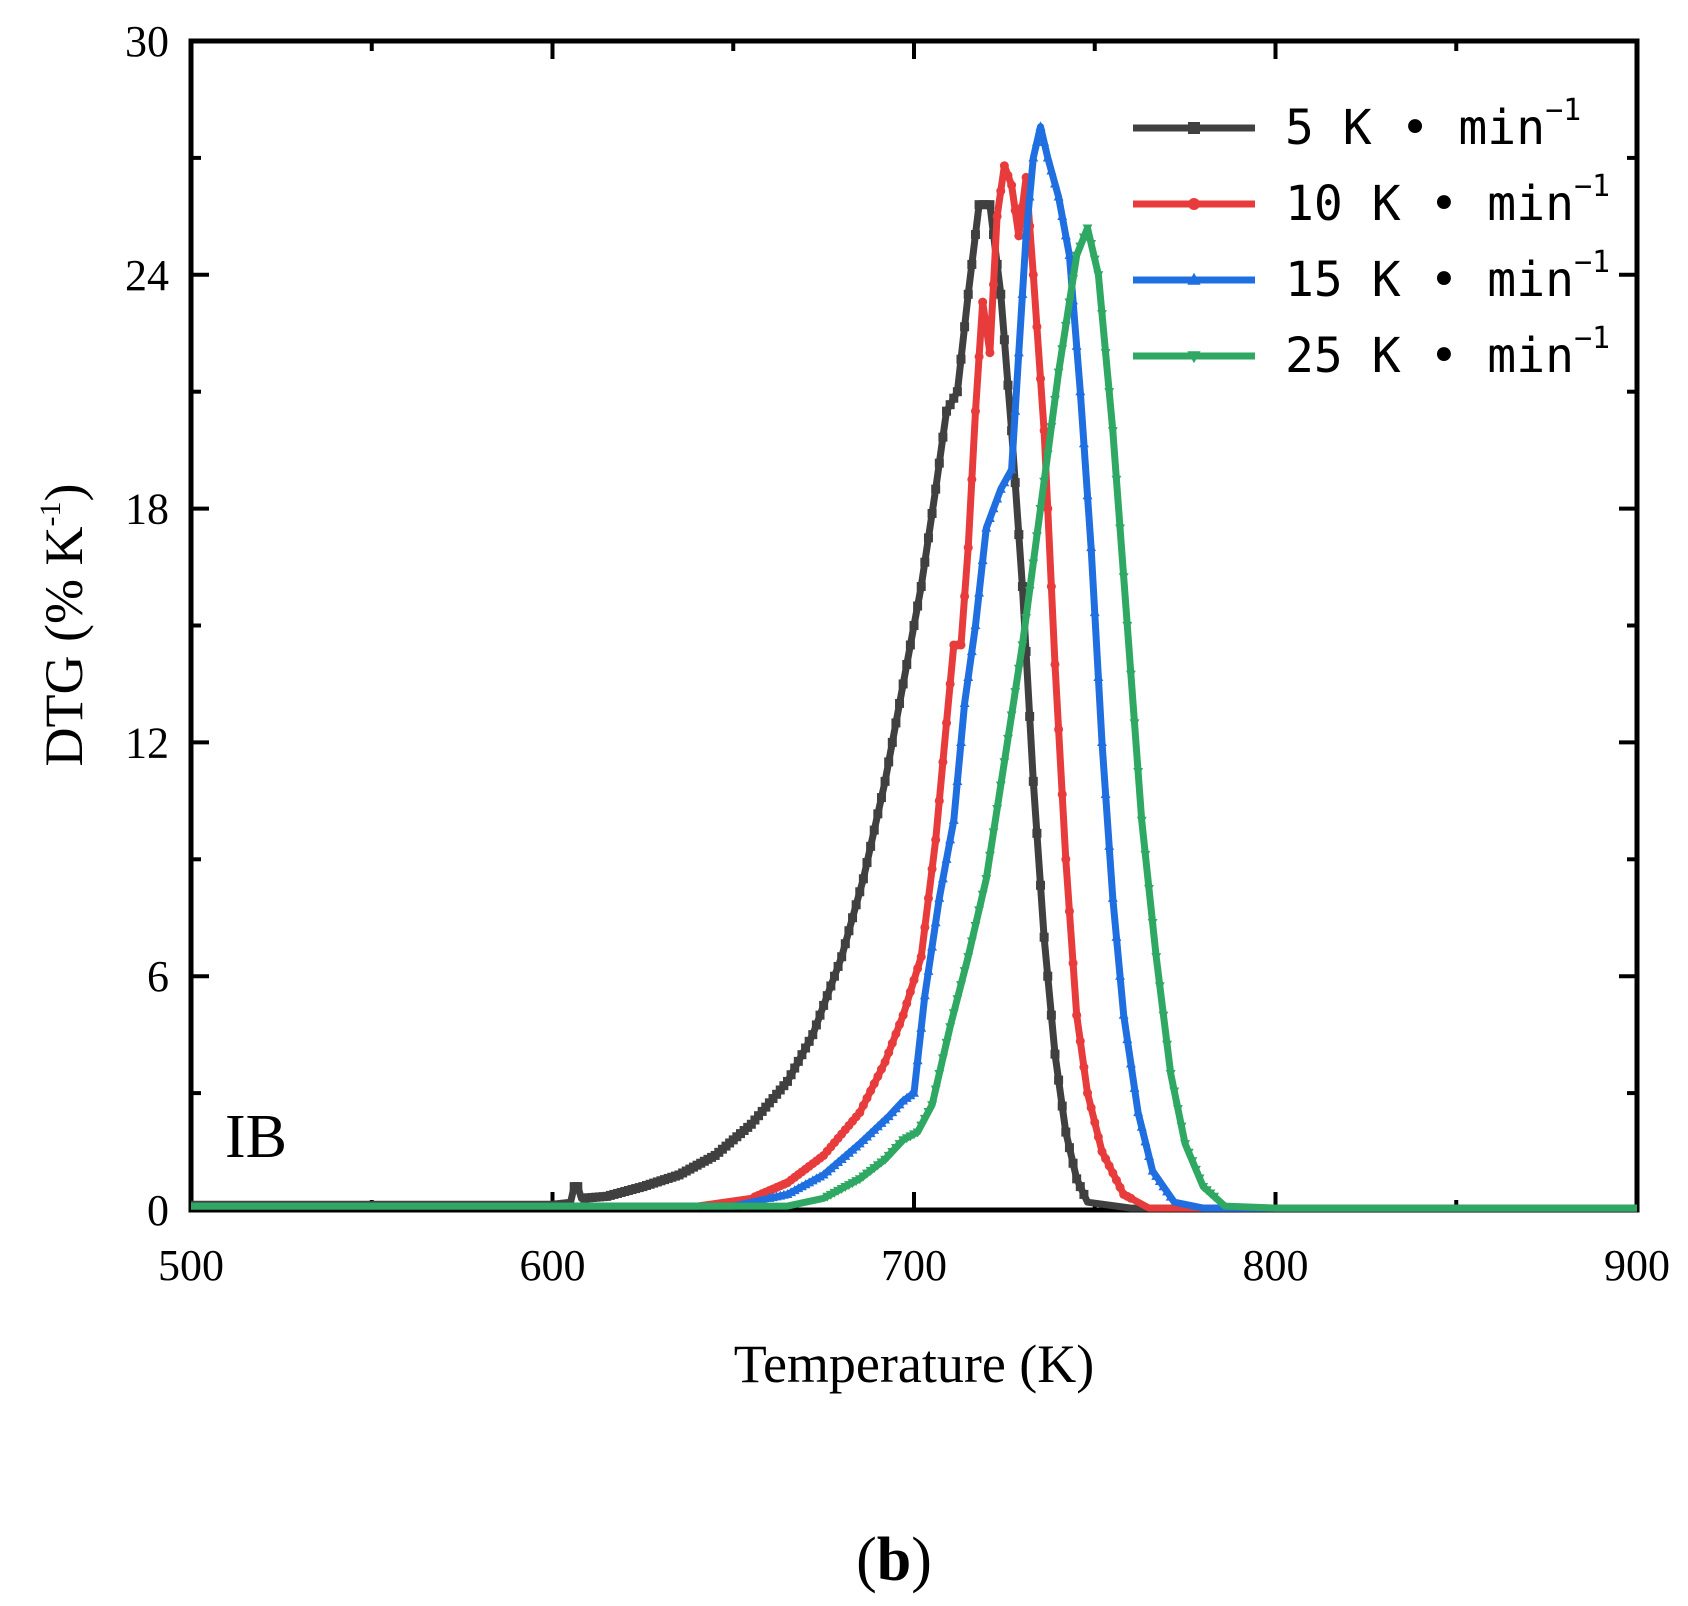  I want to click on y-tick-label: 30, so click(147, 41).